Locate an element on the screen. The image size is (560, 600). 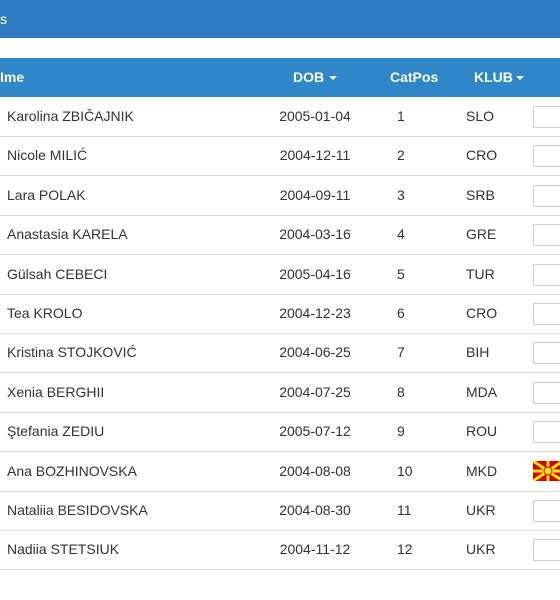
table-row: Nicole MILIĆ 2004-12-11 2 CRO is located at coordinates (280, 156).